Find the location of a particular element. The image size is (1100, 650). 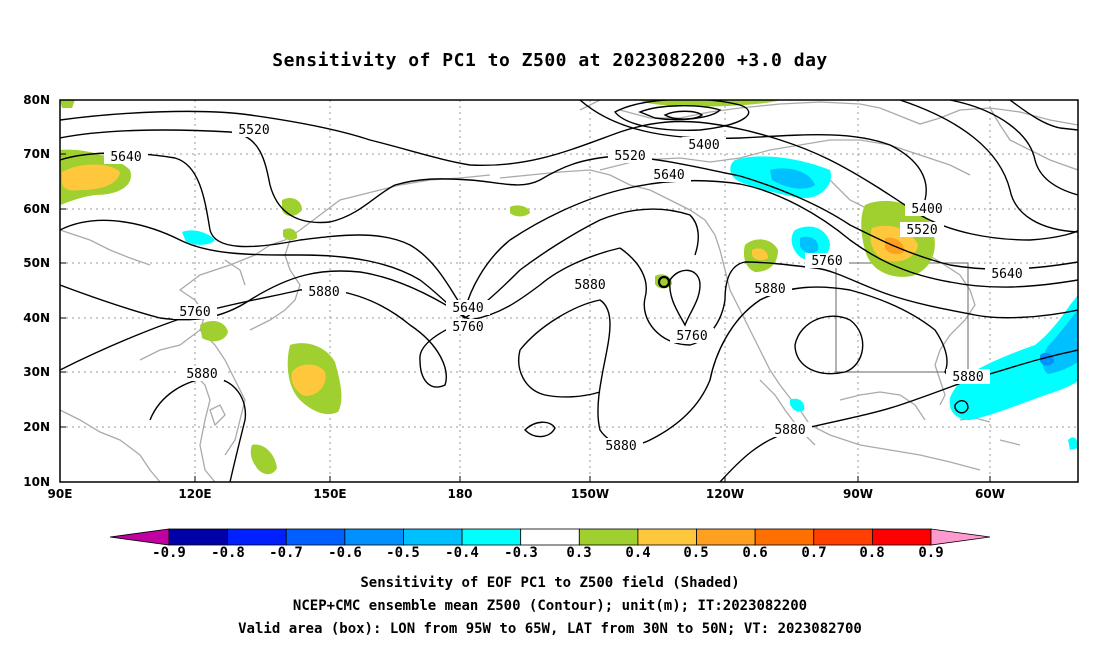

colorbar-label: -0.5 is located at coordinates (403, 553).